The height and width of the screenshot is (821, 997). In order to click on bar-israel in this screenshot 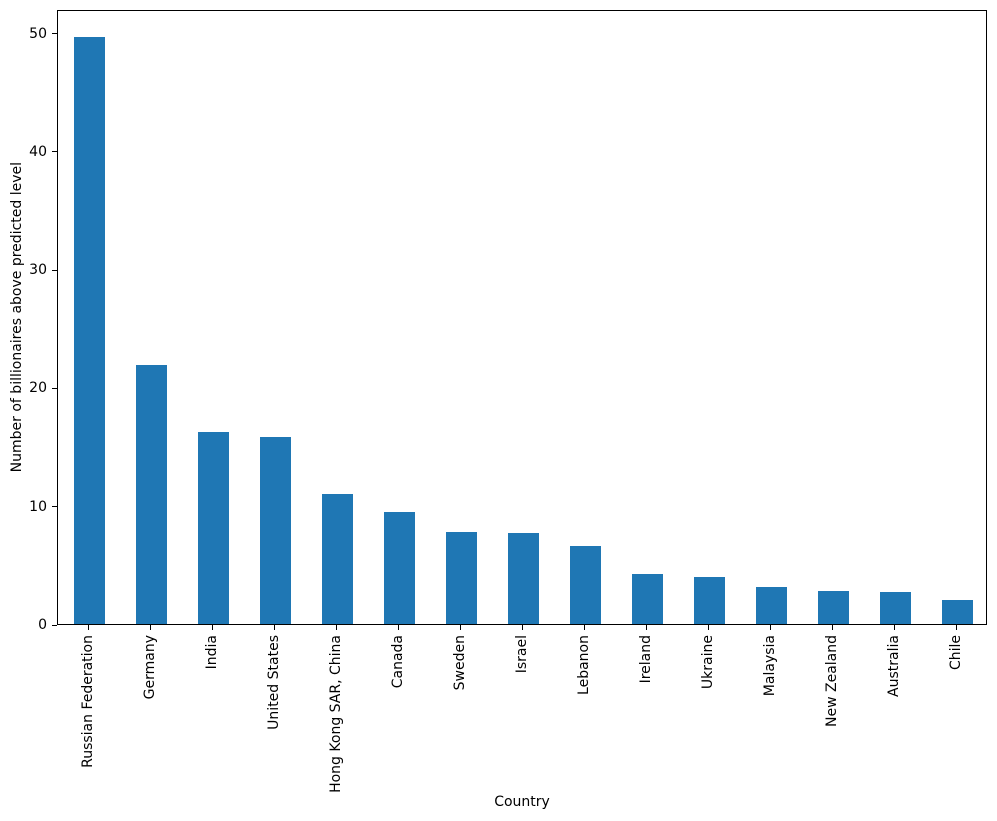, I will do `click(523, 578)`.